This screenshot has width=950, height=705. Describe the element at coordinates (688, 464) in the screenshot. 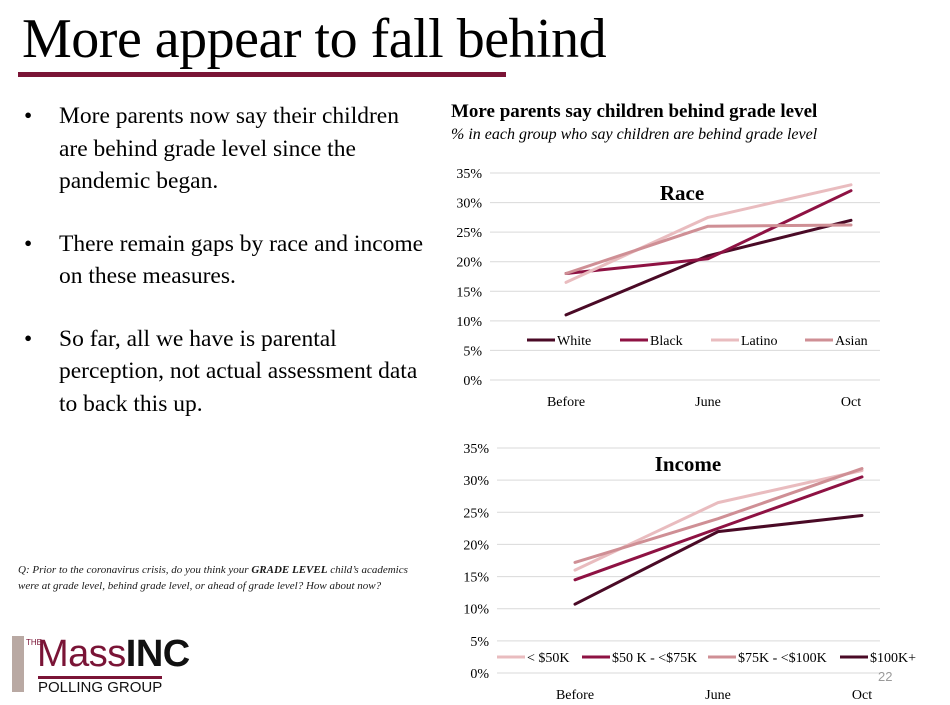

I see `income-panel-title: Income` at that location.